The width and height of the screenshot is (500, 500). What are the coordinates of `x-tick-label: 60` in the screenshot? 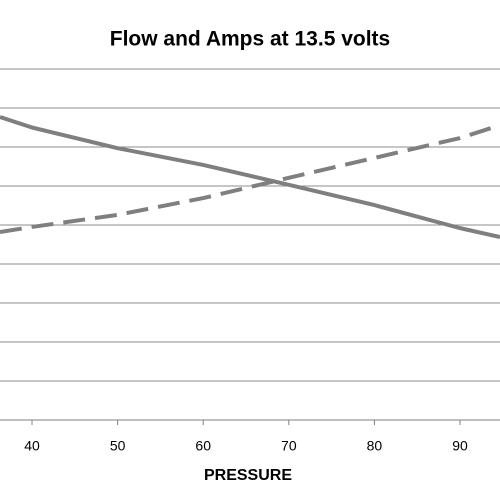 It's located at (203, 446).